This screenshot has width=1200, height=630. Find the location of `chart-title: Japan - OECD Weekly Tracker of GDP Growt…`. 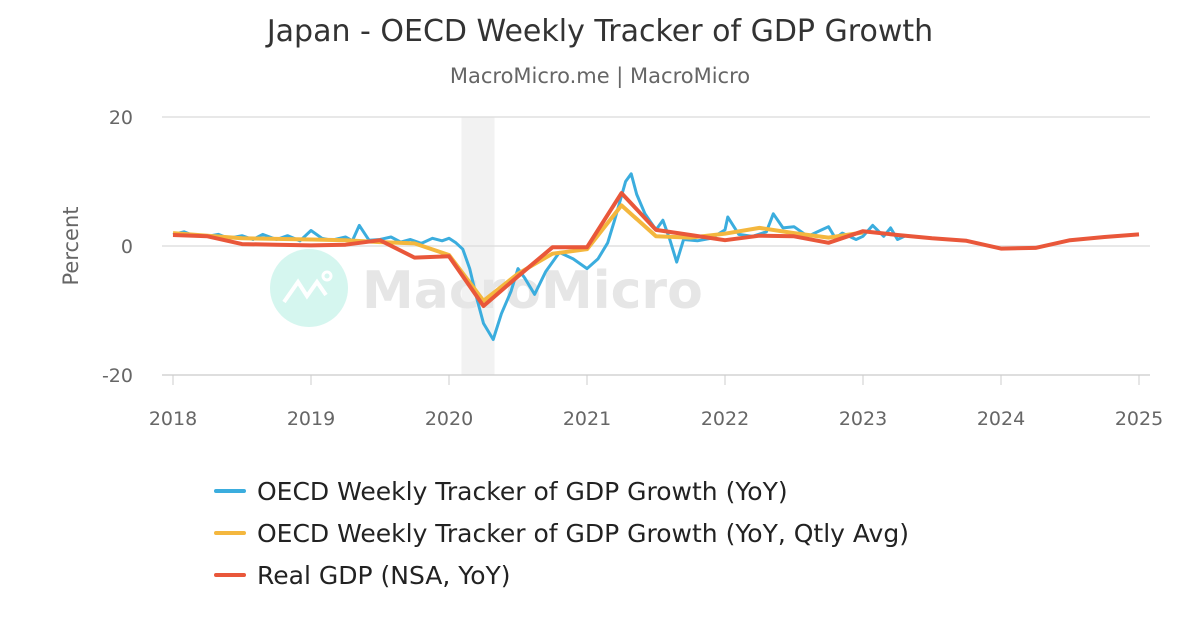

chart-title: Japan - OECD Weekly Tracker of GDP Growt… is located at coordinates (600, 31).